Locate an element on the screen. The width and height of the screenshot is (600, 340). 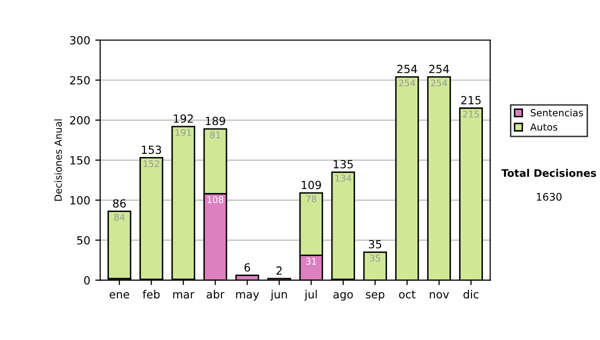
total-label: 189 is located at coordinates (216, 121).